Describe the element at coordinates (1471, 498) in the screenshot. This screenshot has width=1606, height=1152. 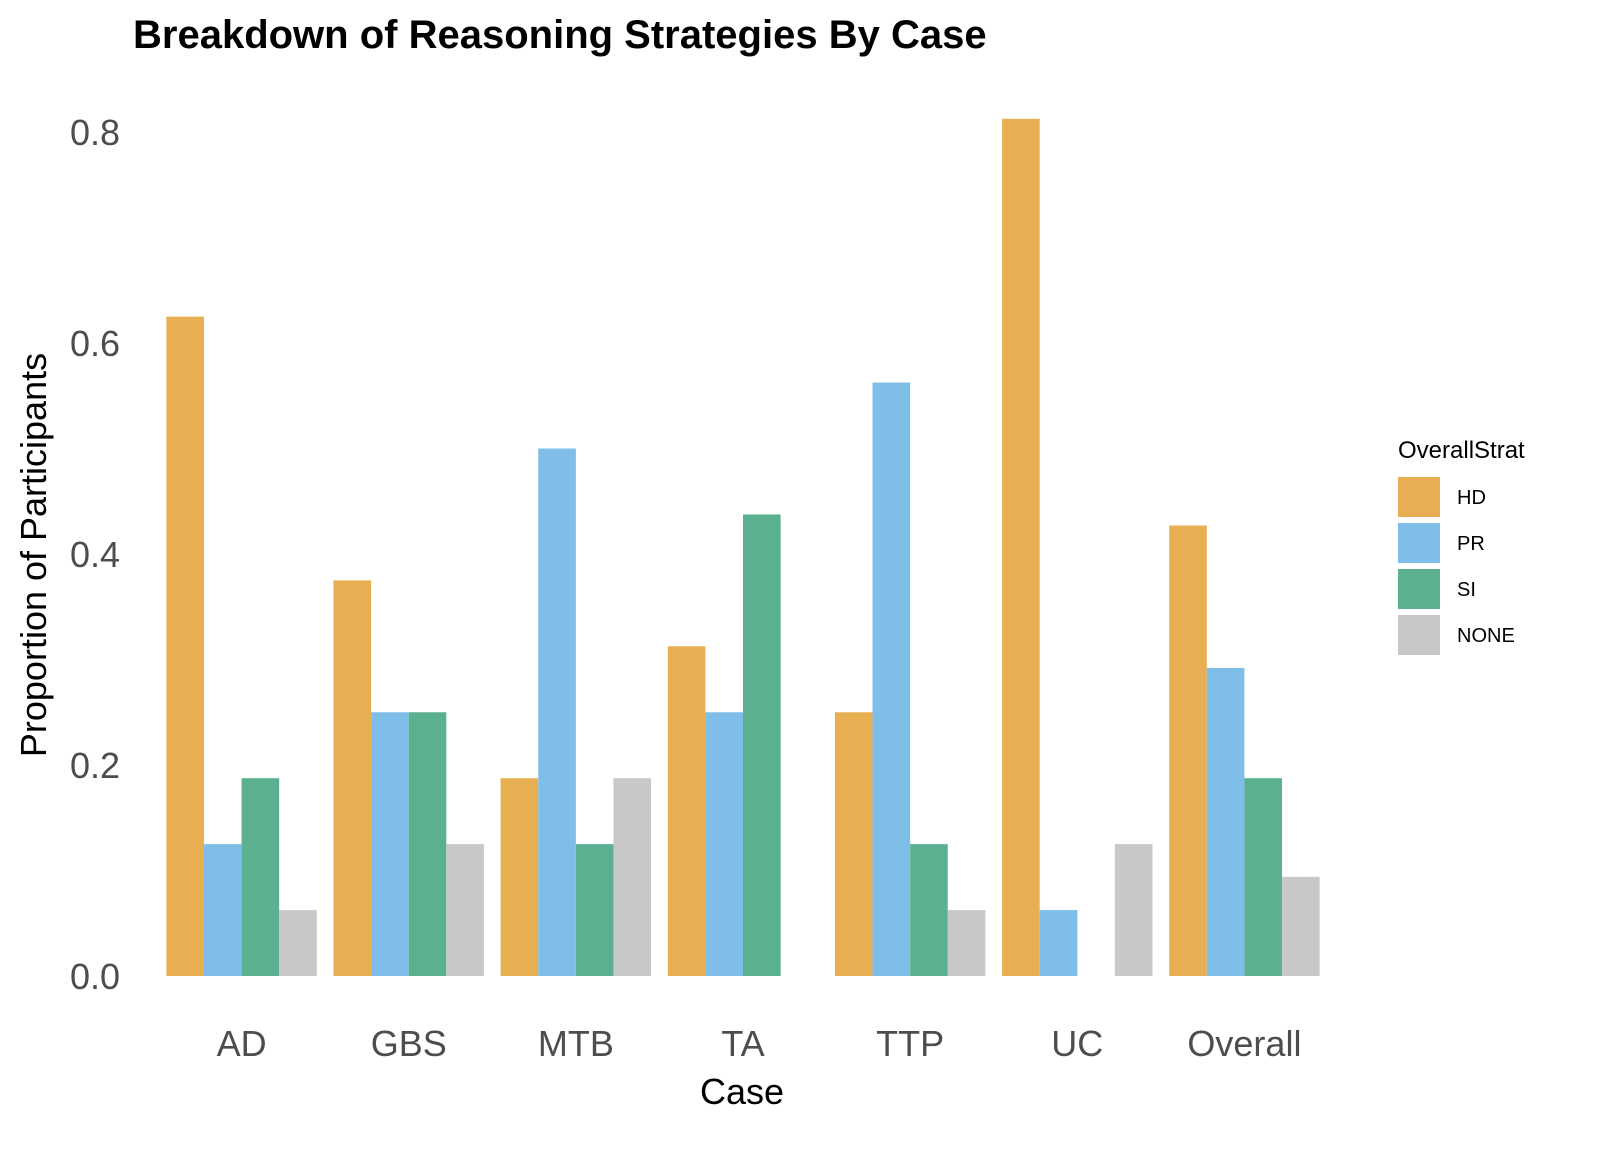
I see `legend-label-hd: HD` at that location.